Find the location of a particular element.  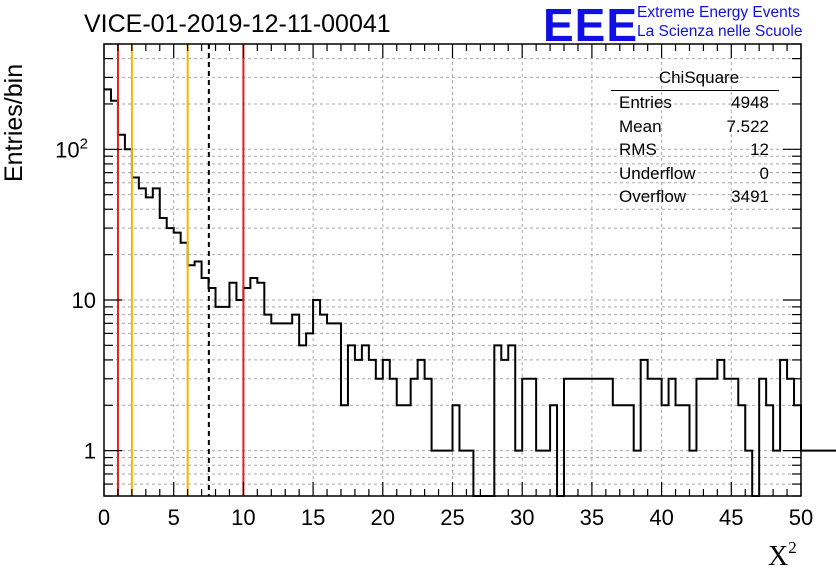

x-tick-label: 50 is located at coordinates (801, 517).